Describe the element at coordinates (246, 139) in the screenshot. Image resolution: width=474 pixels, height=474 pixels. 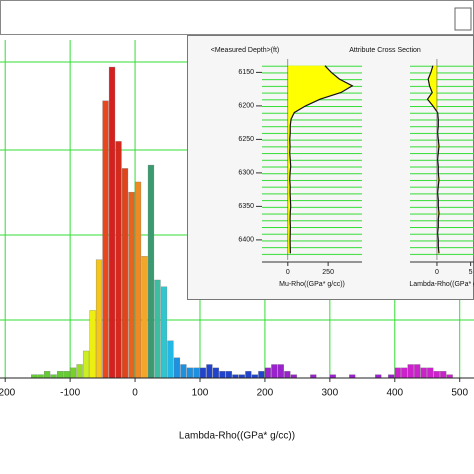
I see `y-tick-label: 6250` at that location.